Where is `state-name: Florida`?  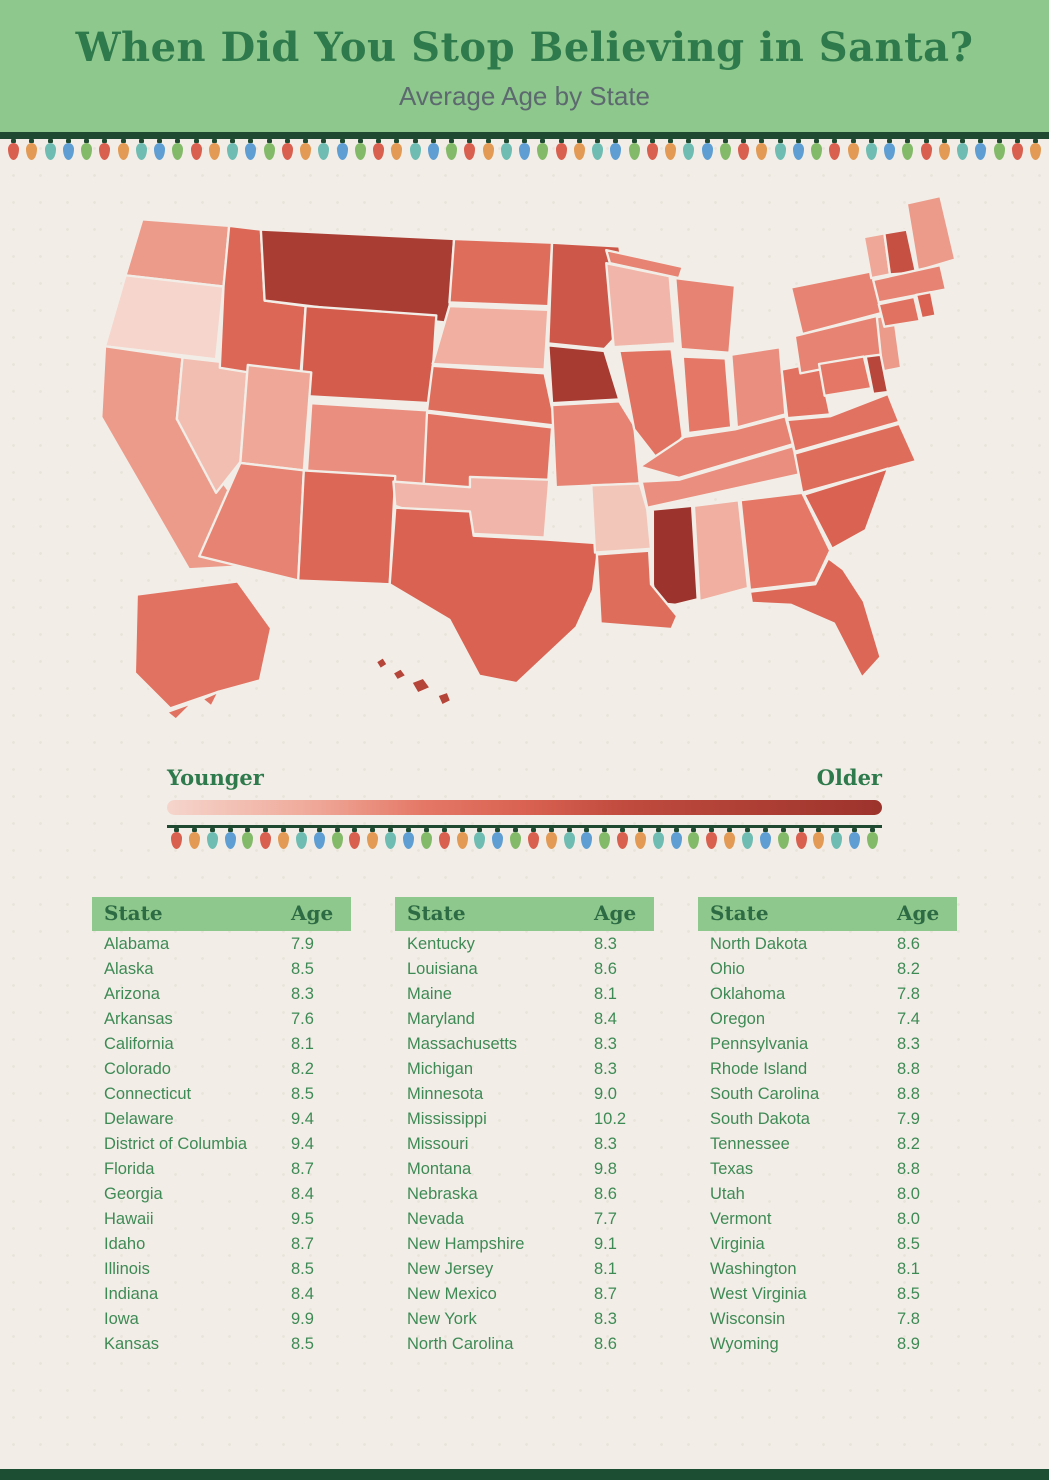
state-name: Florida is located at coordinates (129, 1169).